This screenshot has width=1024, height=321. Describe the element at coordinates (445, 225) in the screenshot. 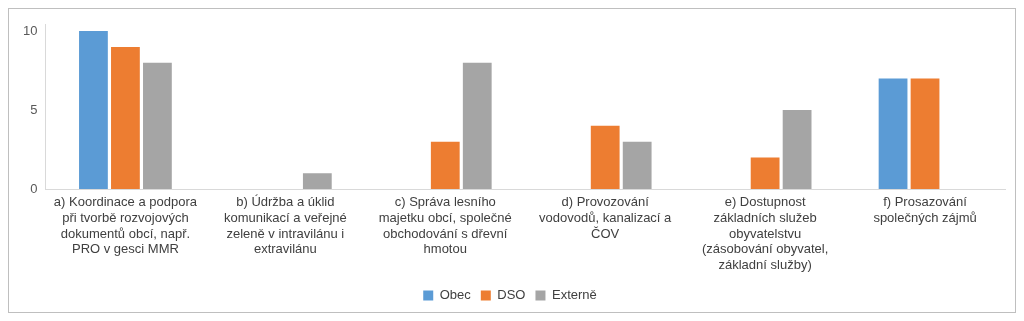

I see `x-tick-label: c) Správa lesního majetku obcí, společné obchodování s dřevní hmotou` at that location.